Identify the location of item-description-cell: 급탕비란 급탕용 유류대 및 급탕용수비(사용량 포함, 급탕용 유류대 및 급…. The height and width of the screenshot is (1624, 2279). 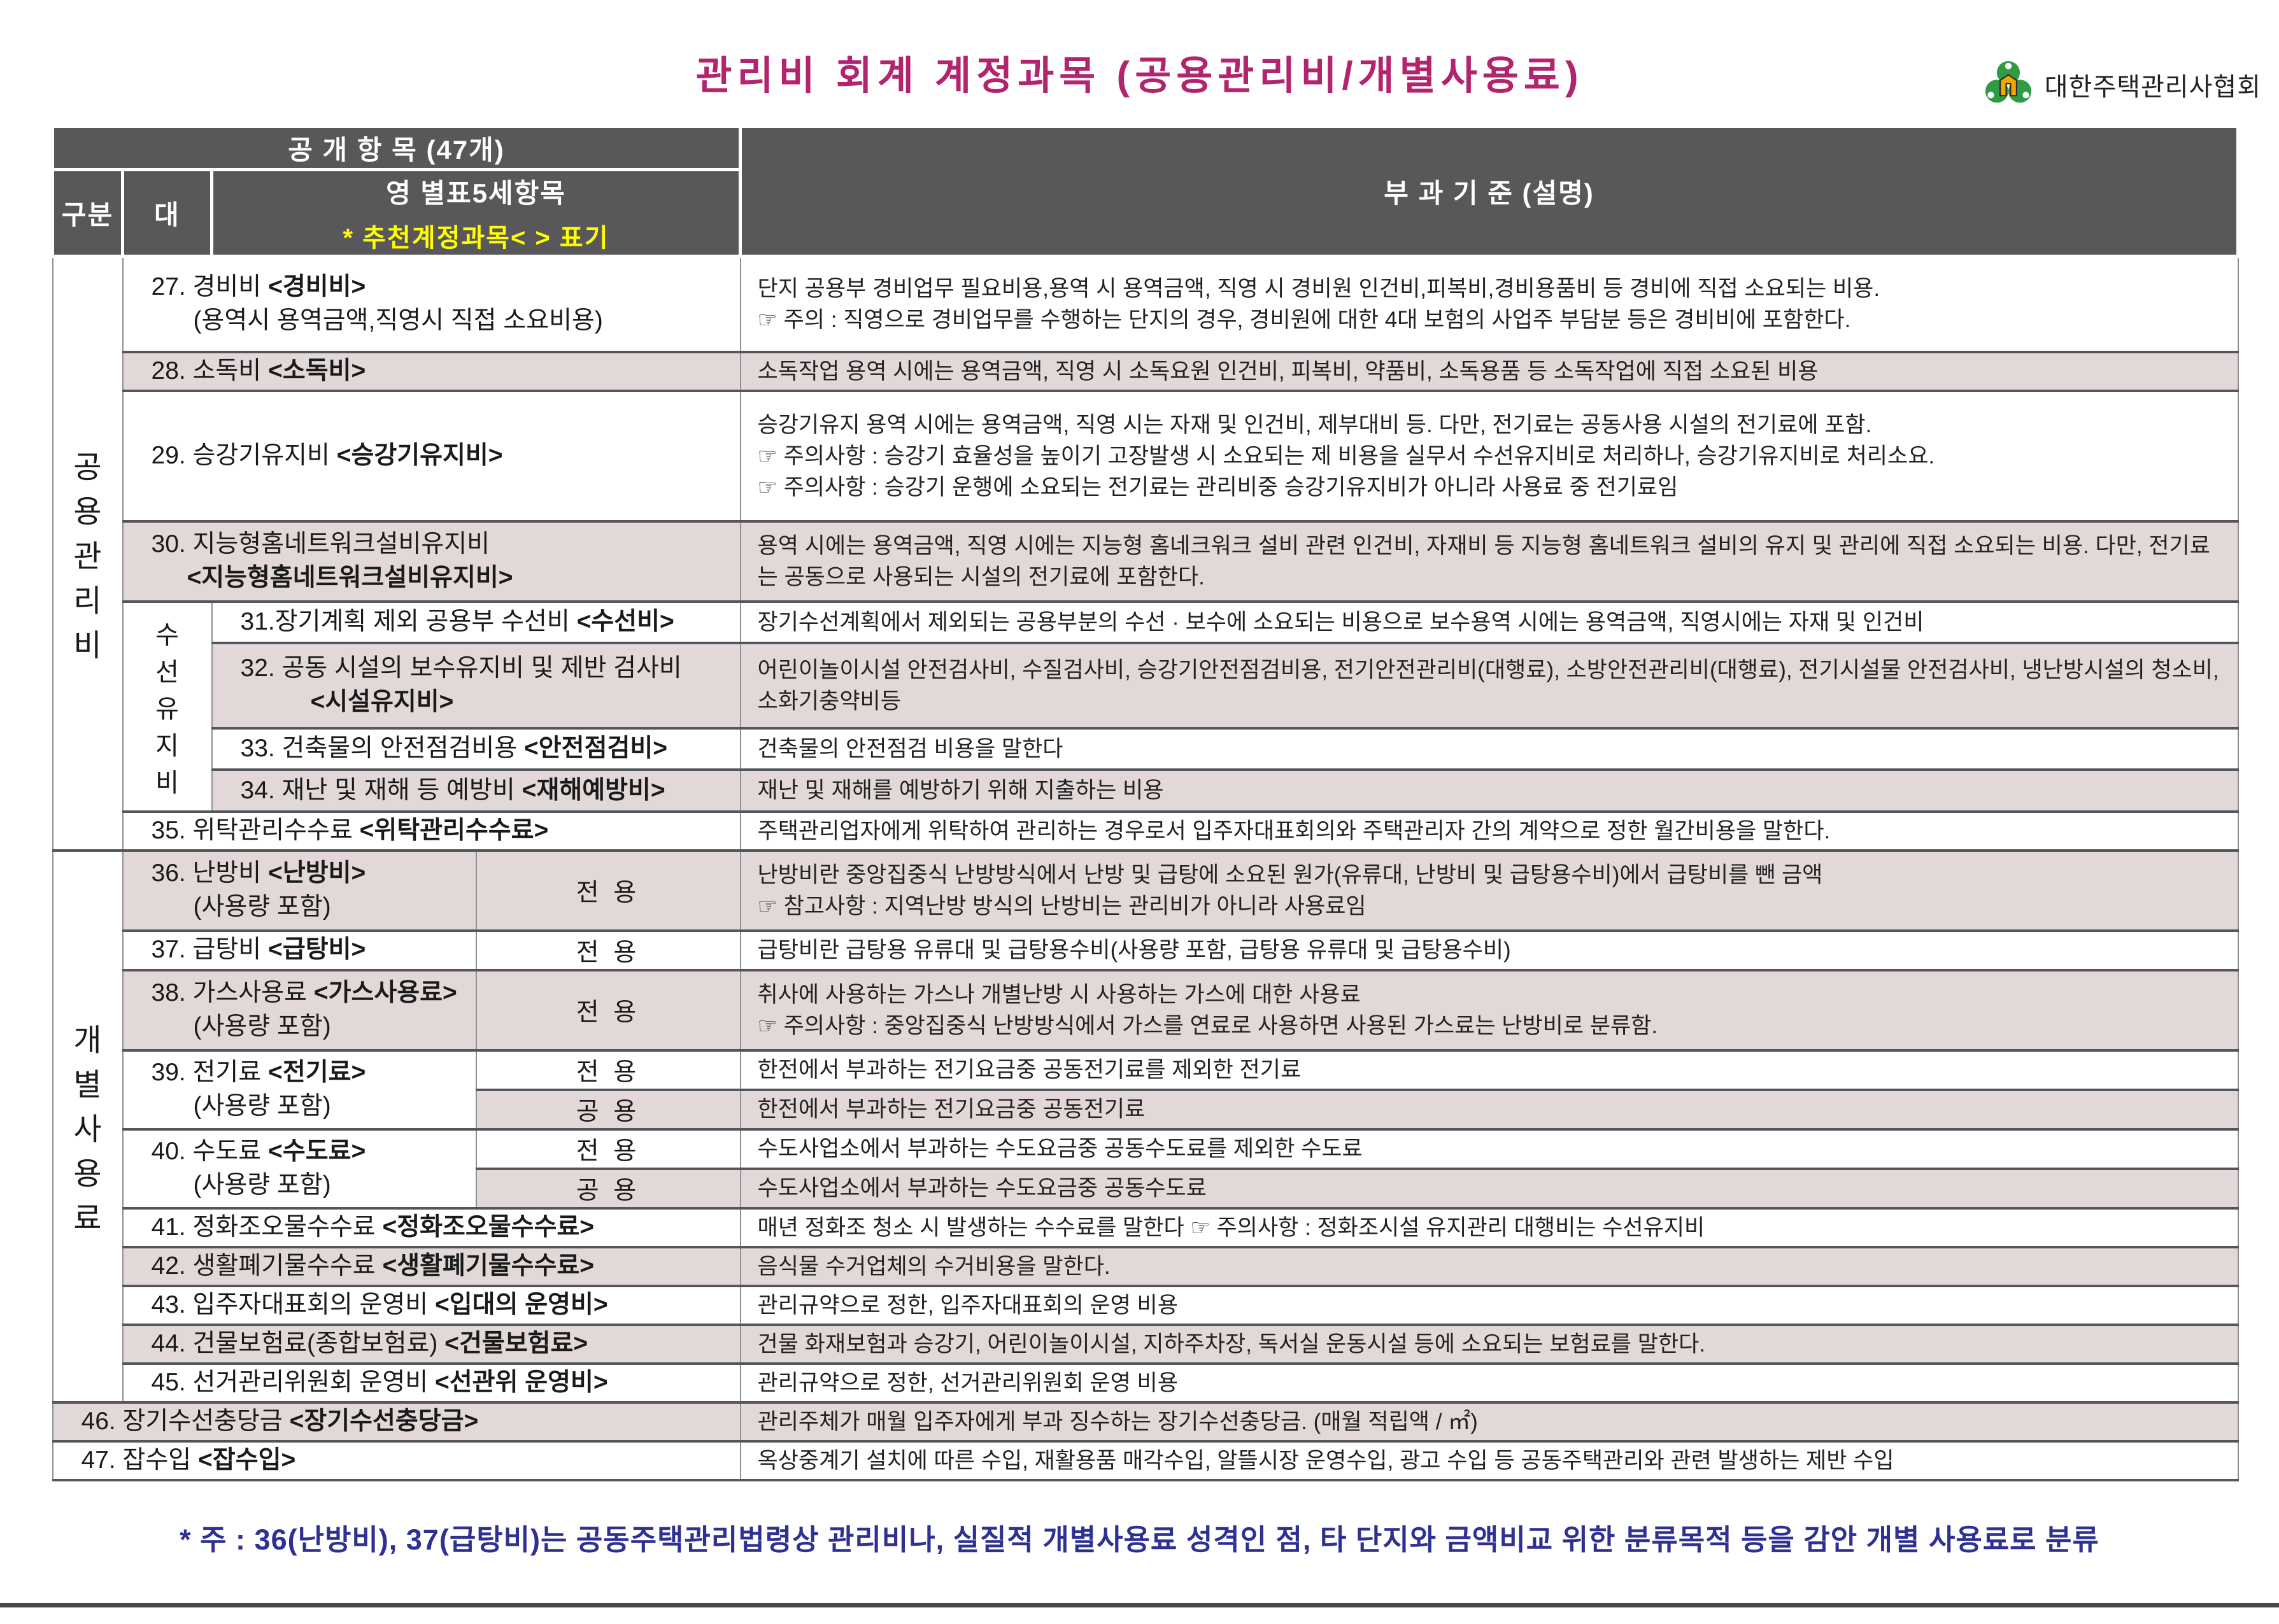
(1489, 950).